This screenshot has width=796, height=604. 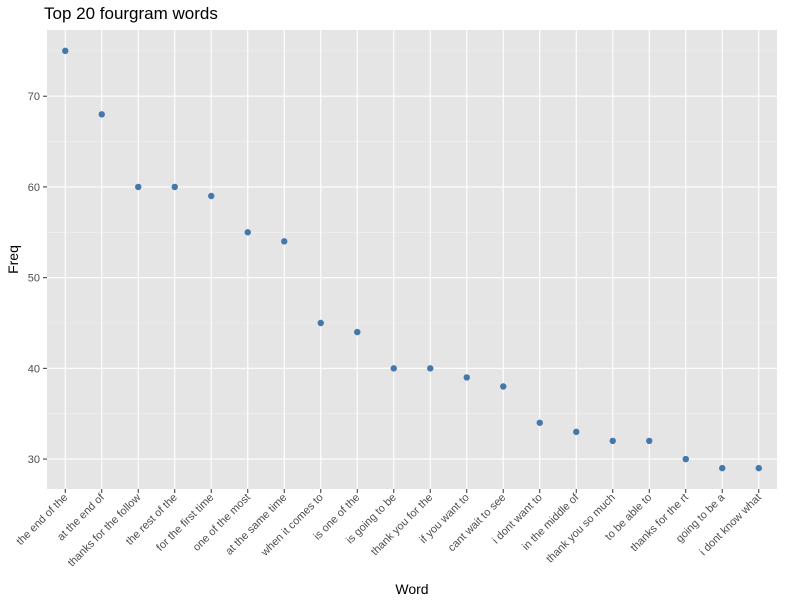 What do you see at coordinates (34, 97) in the screenshot?
I see `y-tick-label: 70` at bounding box center [34, 97].